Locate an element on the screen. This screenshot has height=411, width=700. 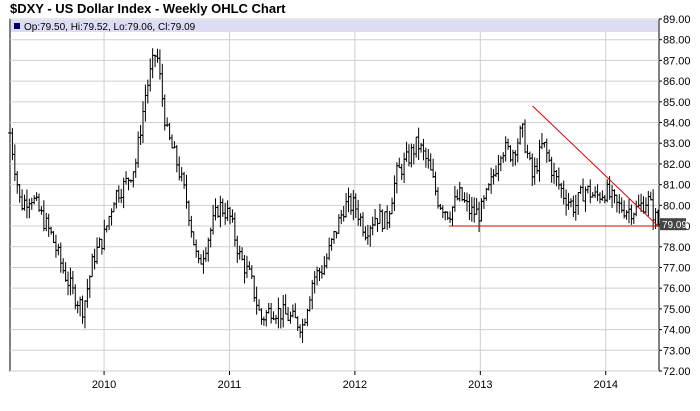
last-value-marker: 79.09 is located at coordinates (673, 224).